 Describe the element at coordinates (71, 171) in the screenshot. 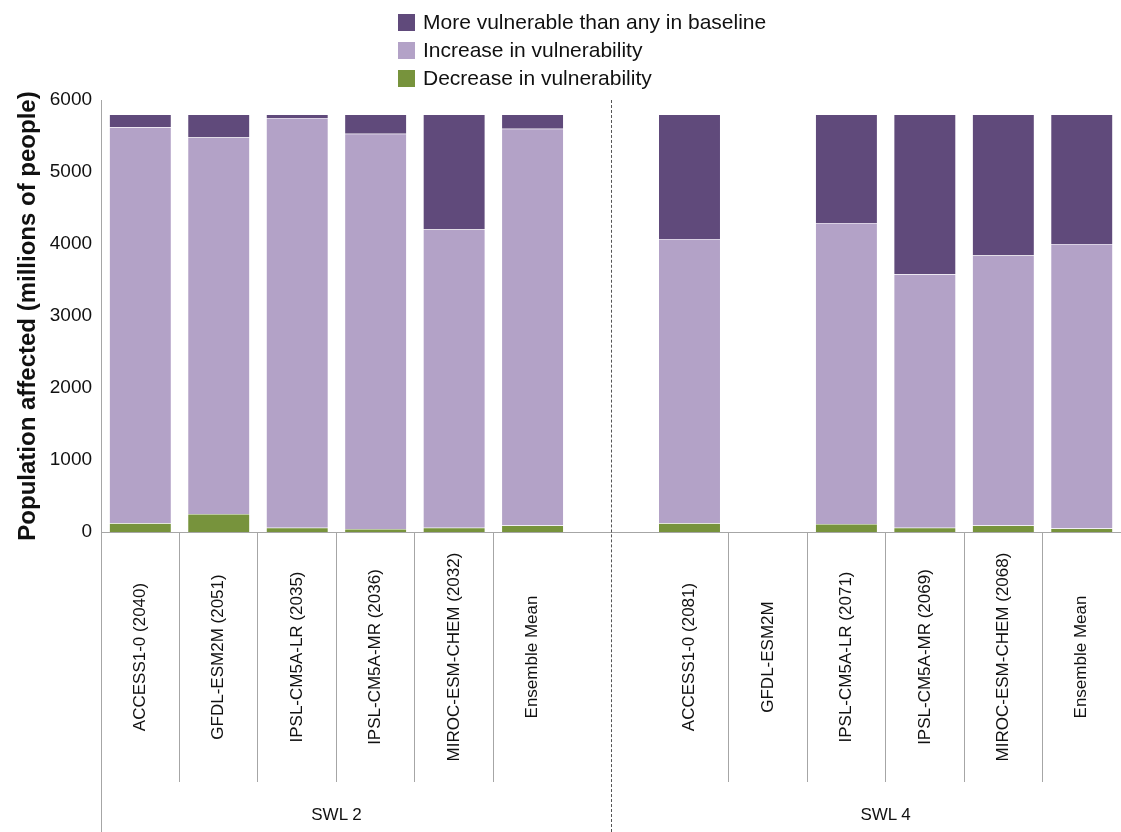

I see `y-tick-label: 5000` at that location.